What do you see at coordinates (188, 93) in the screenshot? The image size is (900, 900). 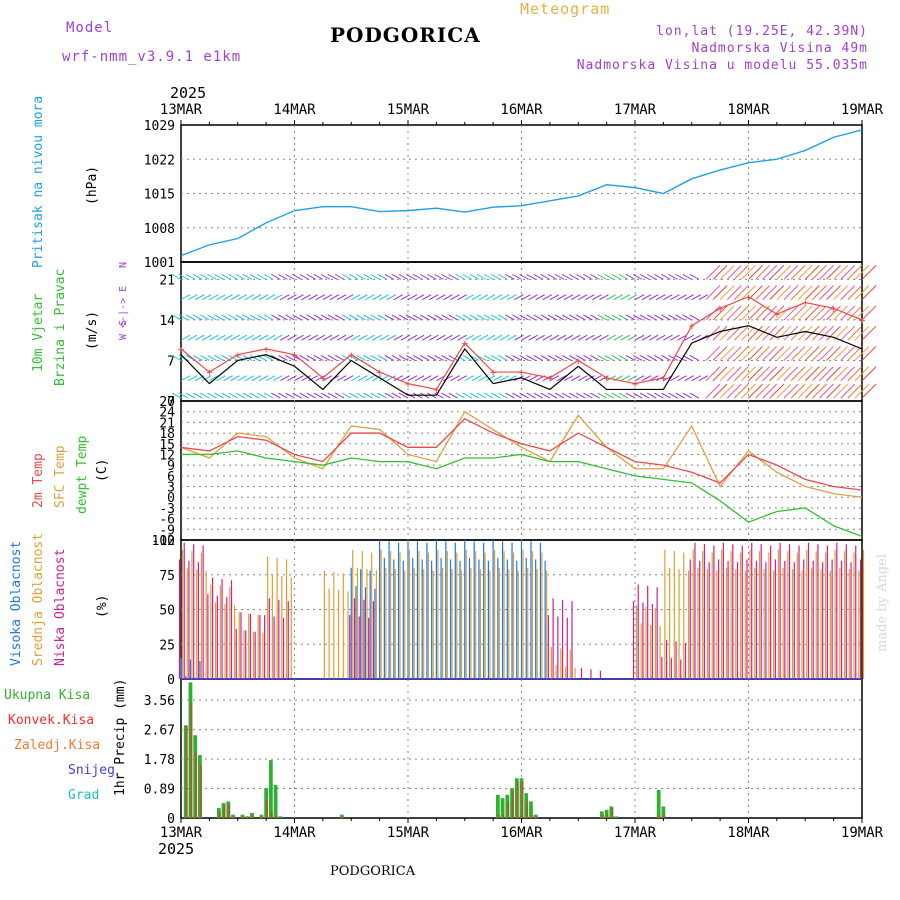 I see `year-label-top: 2025` at bounding box center [188, 93].